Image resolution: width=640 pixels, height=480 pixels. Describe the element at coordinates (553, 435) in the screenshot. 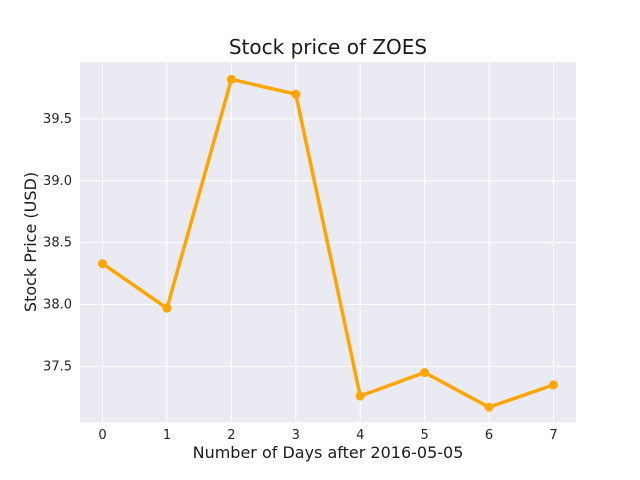

I see `x-tick-label: 7` at that location.